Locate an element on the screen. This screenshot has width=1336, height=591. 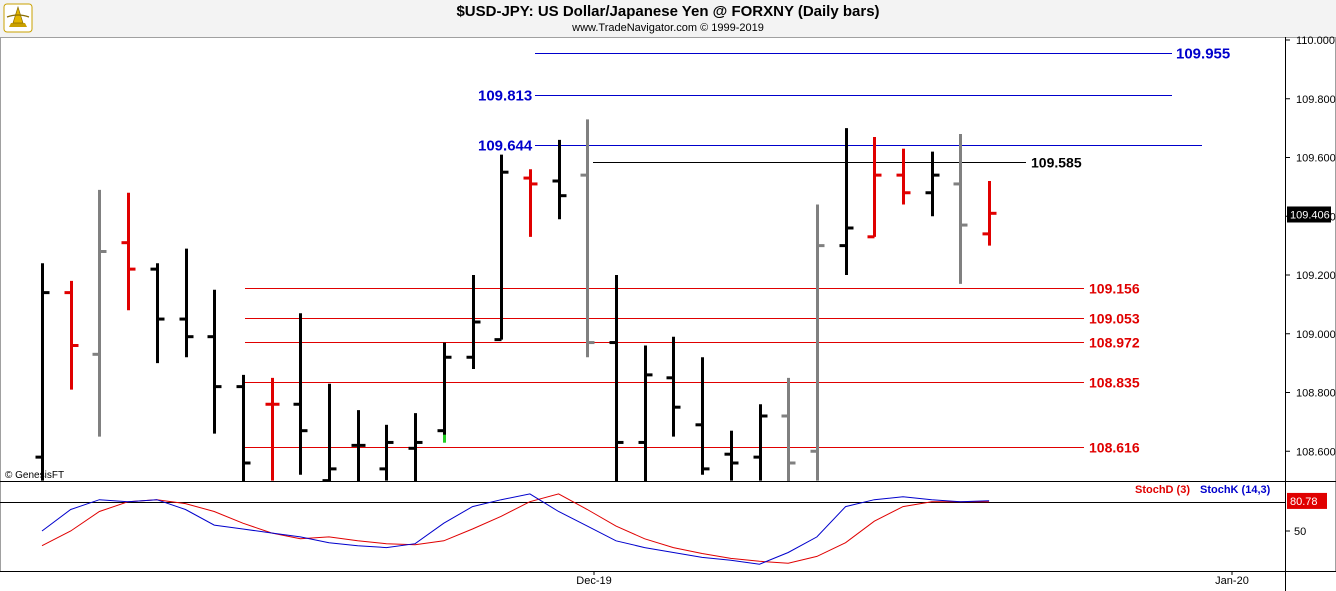
last-price-tag is located at coordinates (1309, 214).